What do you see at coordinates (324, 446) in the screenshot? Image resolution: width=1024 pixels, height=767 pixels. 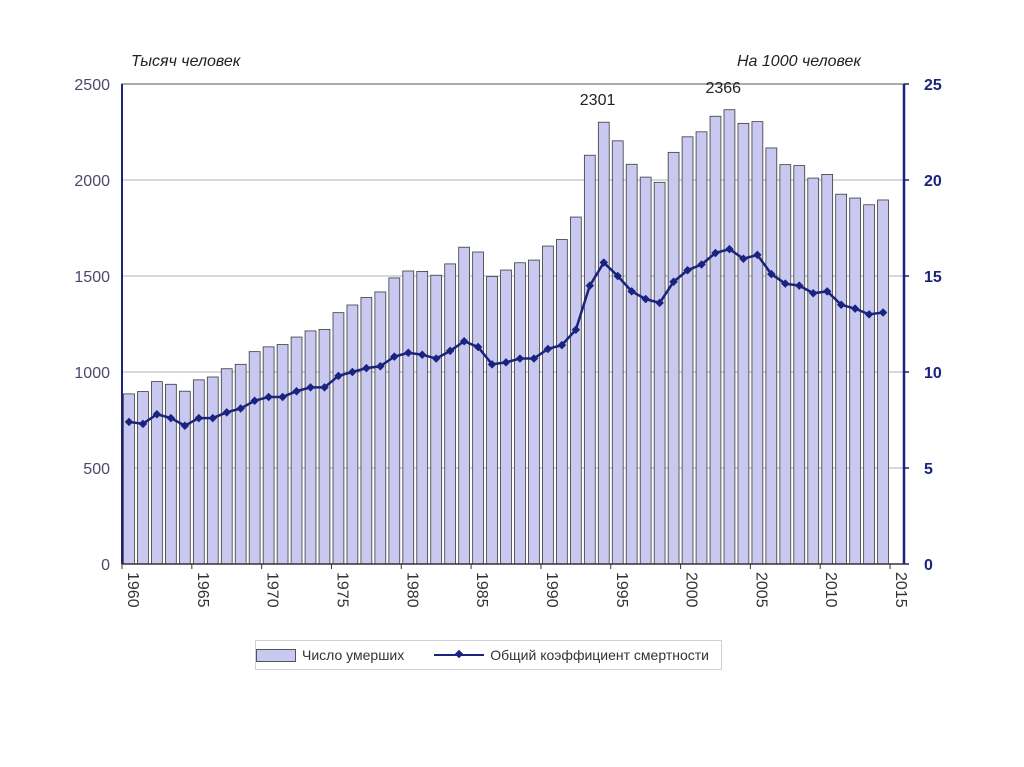 I see `bar-1974` at bounding box center [324, 446].